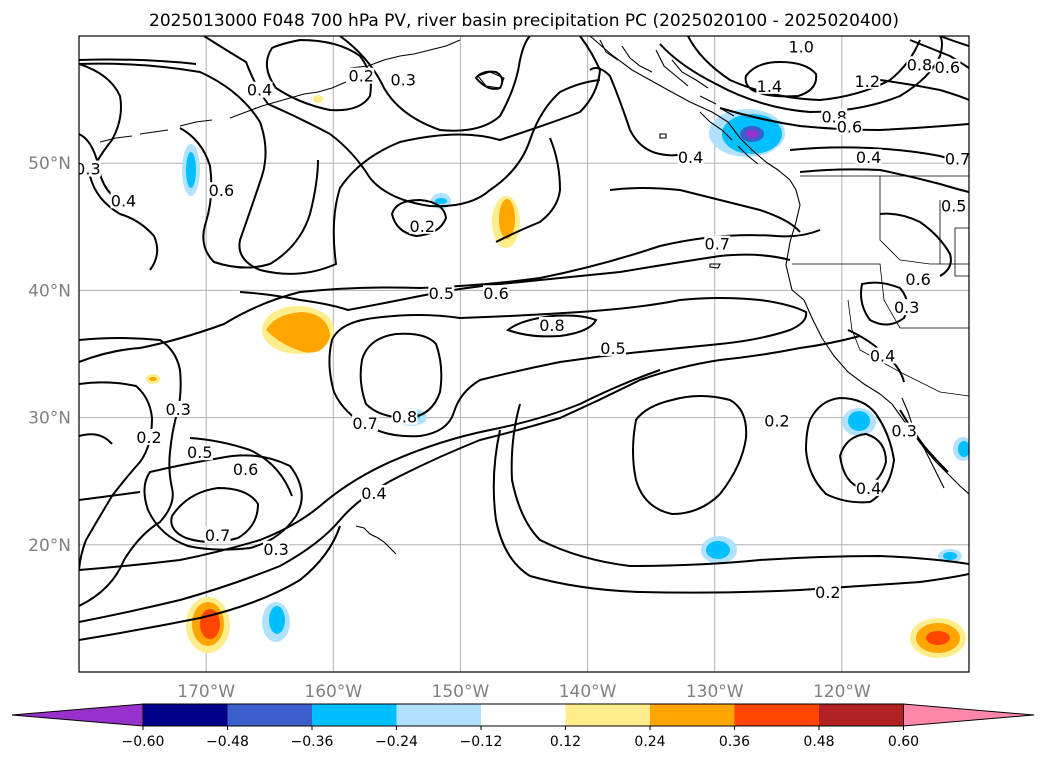 The height and width of the screenshot is (765, 1047). Describe the element at coordinates (649, 742) in the screenshot. I see `colorbar-tick-label: 0.24` at that location.